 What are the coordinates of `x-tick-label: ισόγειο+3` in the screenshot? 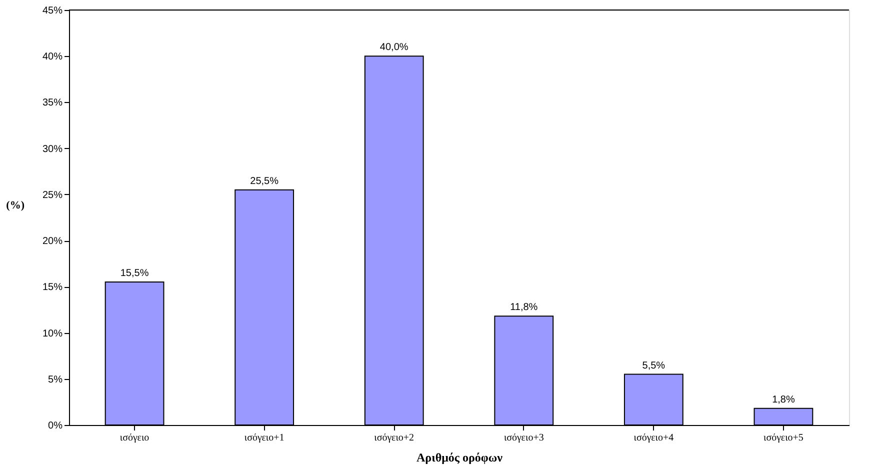 It's located at (524, 438).